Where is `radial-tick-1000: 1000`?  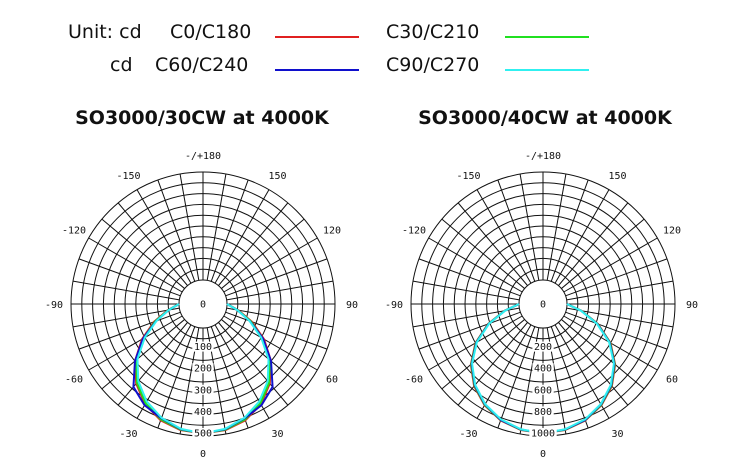
radial-tick-1000: 1000 is located at coordinates (543, 434).